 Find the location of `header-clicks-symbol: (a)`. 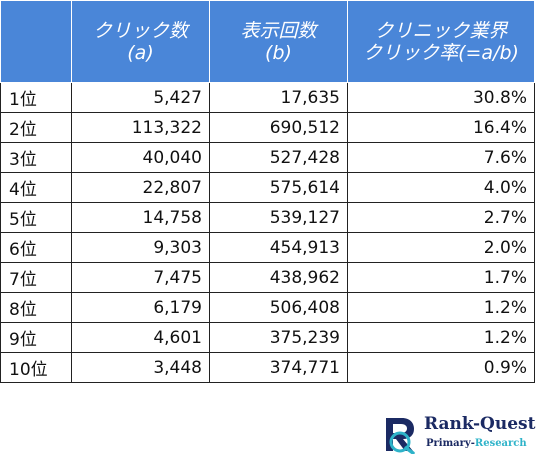

header-clicks-symbol: (a) is located at coordinates (140, 52).